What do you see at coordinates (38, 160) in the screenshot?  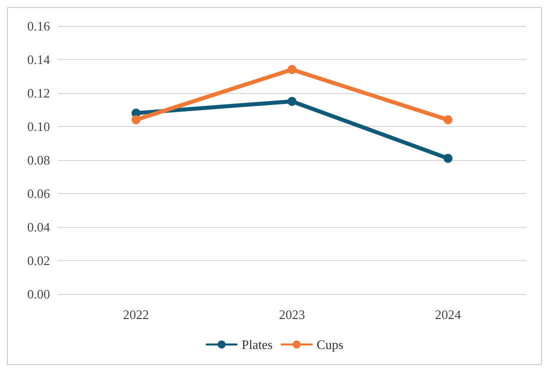 I see `y-tick-label: 0.08` at bounding box center [38, 160].